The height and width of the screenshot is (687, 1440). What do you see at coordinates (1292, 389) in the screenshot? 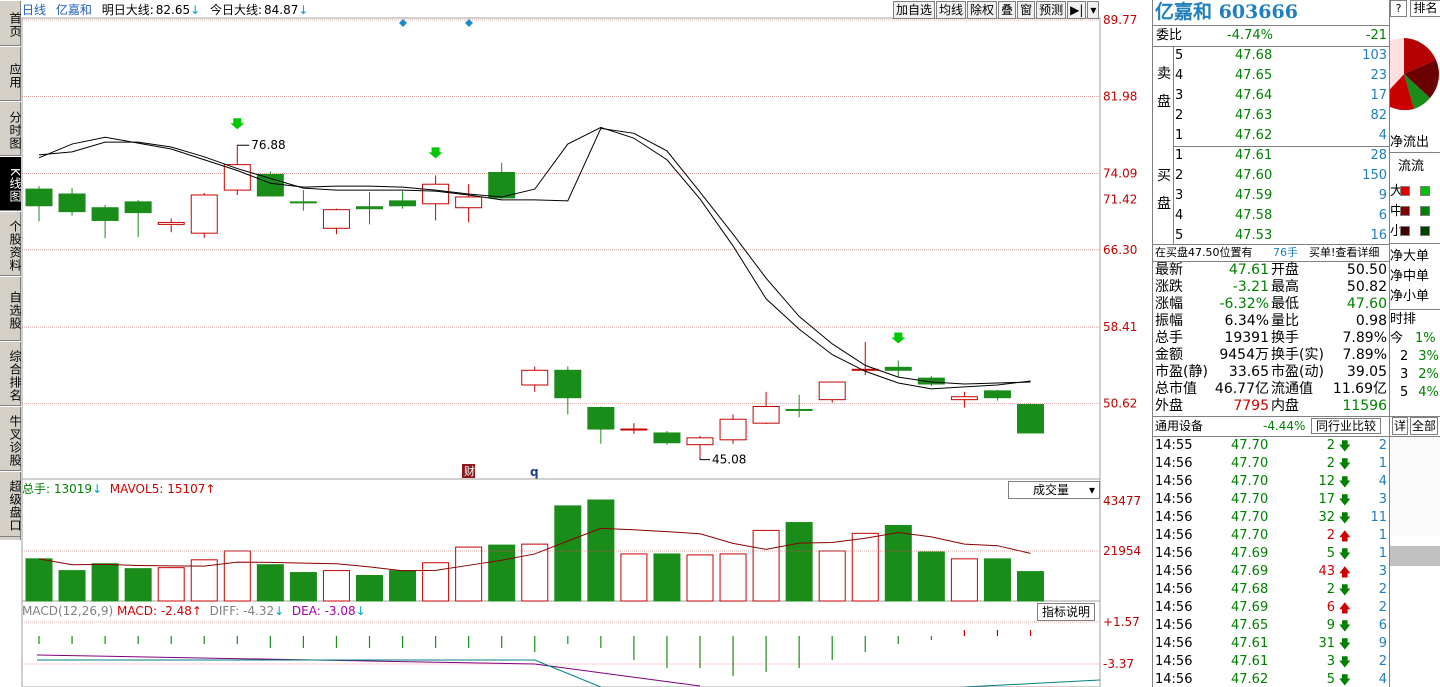
I see `stat-label: 流通值` at bounding box center [1292, 389].